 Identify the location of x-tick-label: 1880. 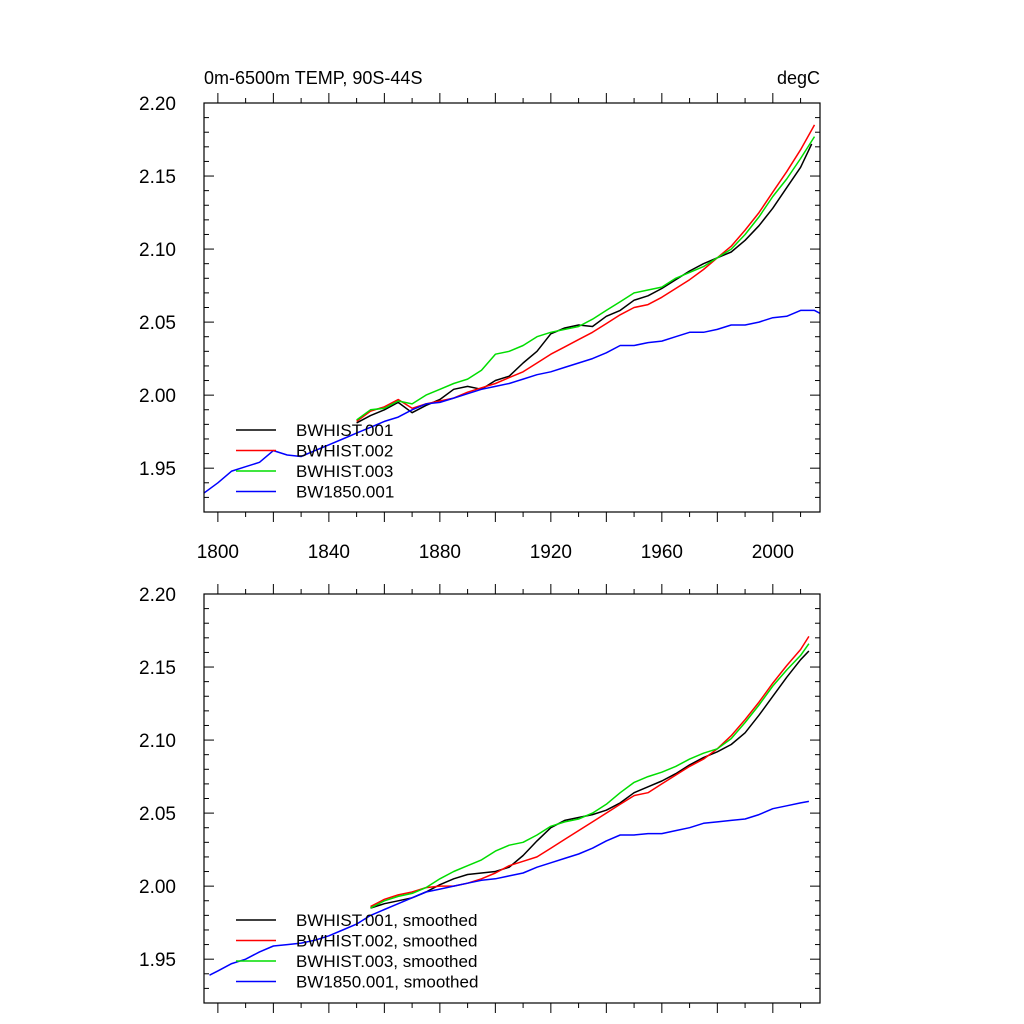
(440, 552).